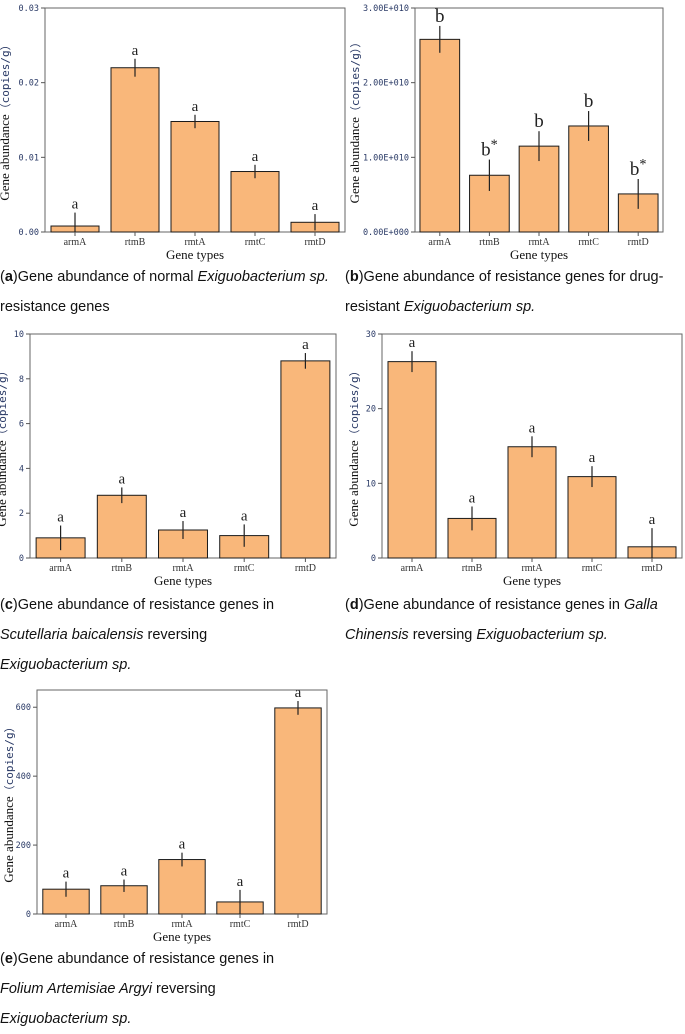 This screenshot has height=1034, width=685. What do you see at coordinates (493, 605) in the screenshot?
I see `caption-d-pre: Gene abundance of resistance genes in` at bounding box center [493, 605].